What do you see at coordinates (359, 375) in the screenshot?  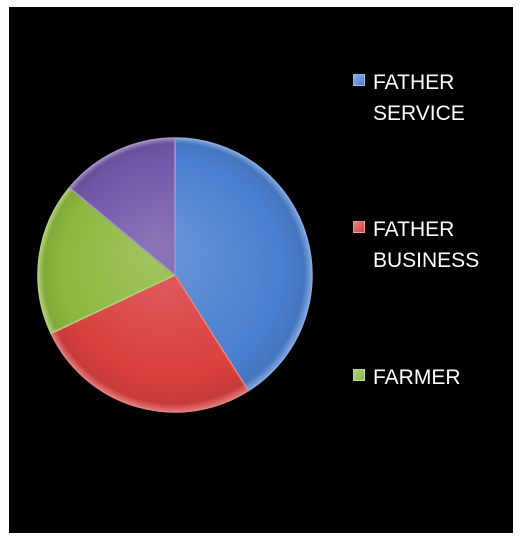 I see `legend-swatch-farmer` at bounding box center [359, 375].